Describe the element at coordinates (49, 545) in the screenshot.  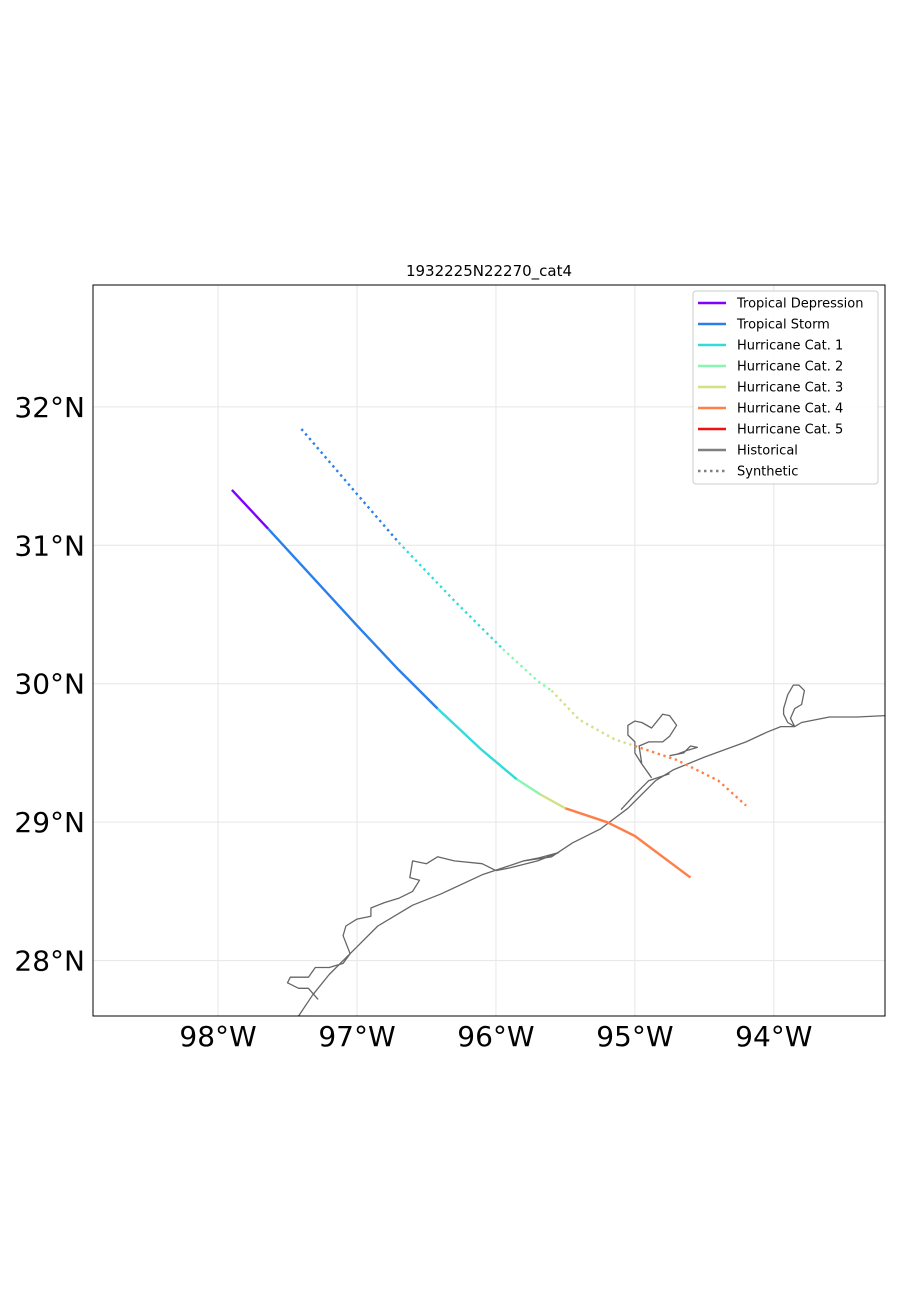
I see `lat-tick-label: 31°N` at that location.